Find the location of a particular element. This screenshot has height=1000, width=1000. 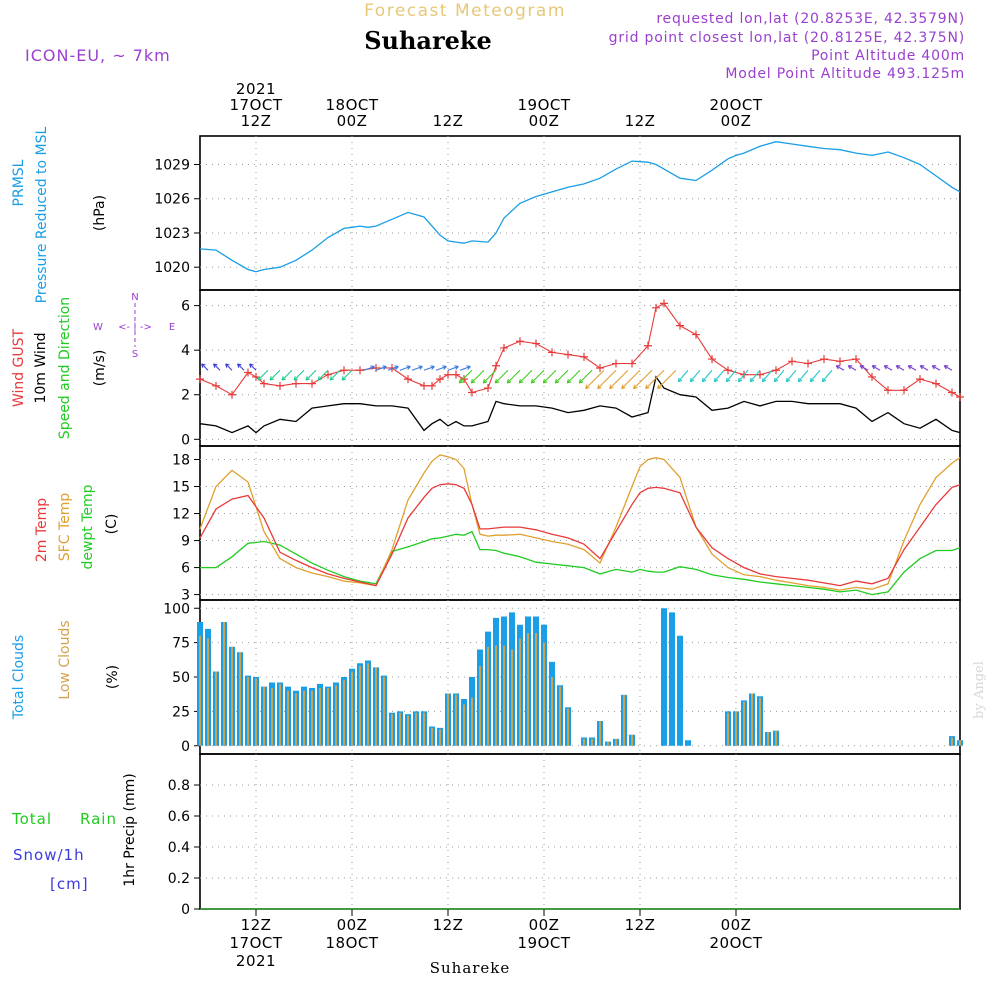

total-cloud-bar is located at coordinates (680, 690).